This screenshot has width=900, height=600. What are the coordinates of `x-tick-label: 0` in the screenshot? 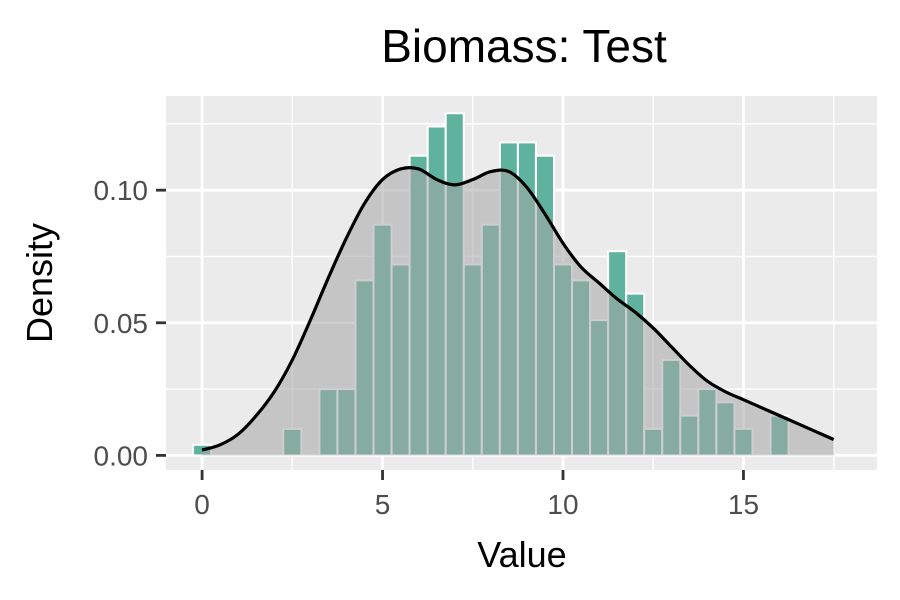 It's located at (202, 504).